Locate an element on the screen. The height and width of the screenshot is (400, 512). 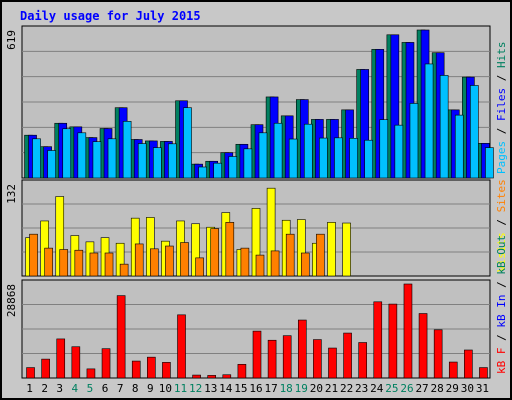
series-legend-label: kB F / kB In / kB Out is located at coordinates (501, 304).